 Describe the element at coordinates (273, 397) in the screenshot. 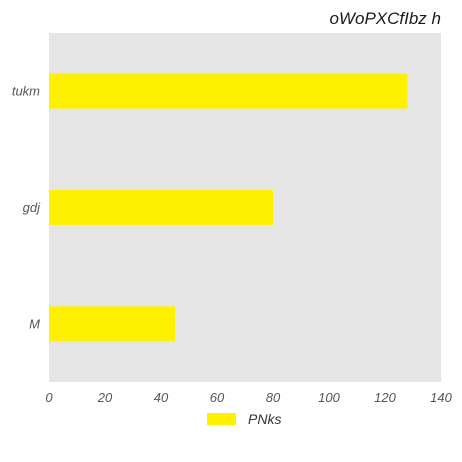

I see `x-tick-label-80: 80` at that location.